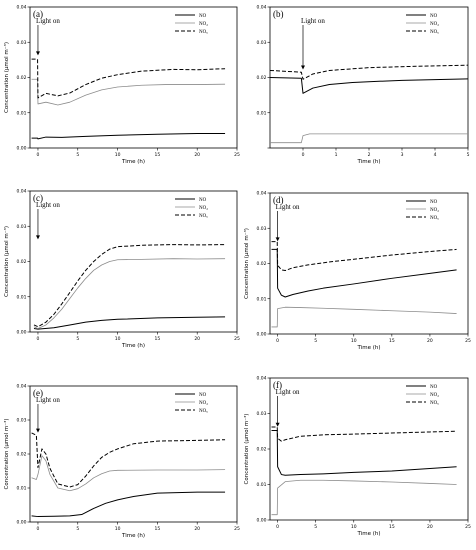  What do you see at coordinates (278, 14) in the screenshot?
I see `panel-label: (b)` at bounding box center [278, 14].